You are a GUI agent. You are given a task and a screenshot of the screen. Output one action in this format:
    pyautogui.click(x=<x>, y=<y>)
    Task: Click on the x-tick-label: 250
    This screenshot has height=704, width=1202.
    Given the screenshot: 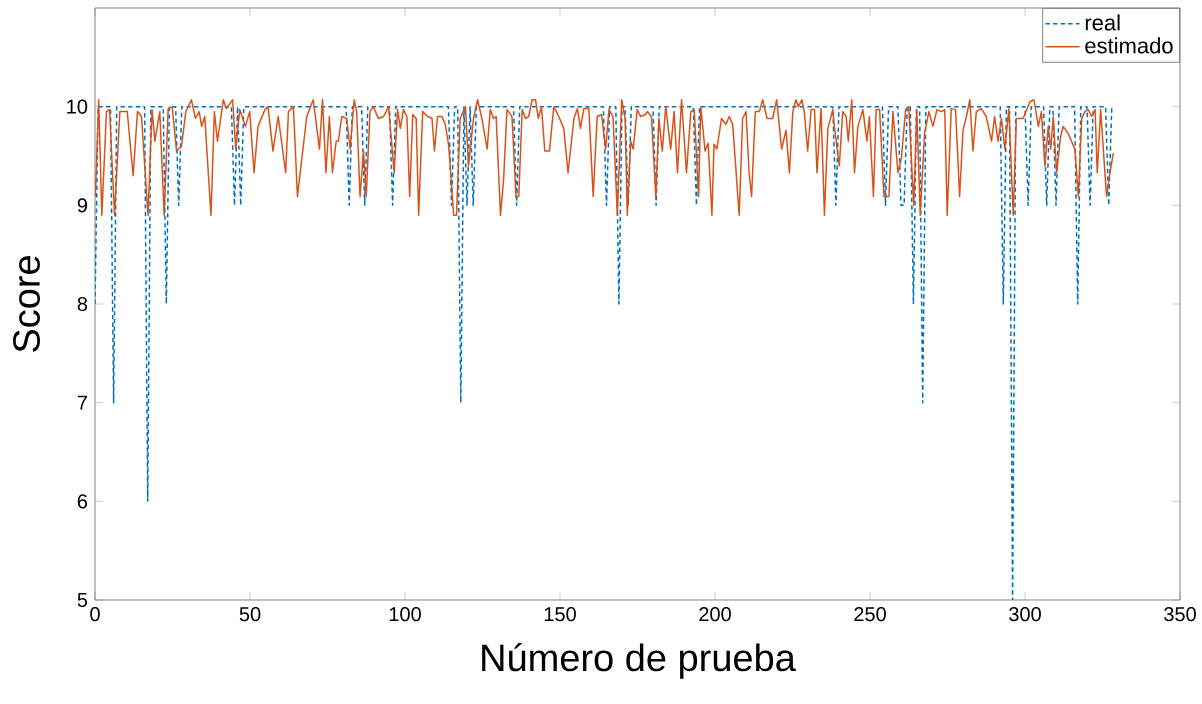 What is the action you would take?
    pyautogui.click(x=870, y=614)
    